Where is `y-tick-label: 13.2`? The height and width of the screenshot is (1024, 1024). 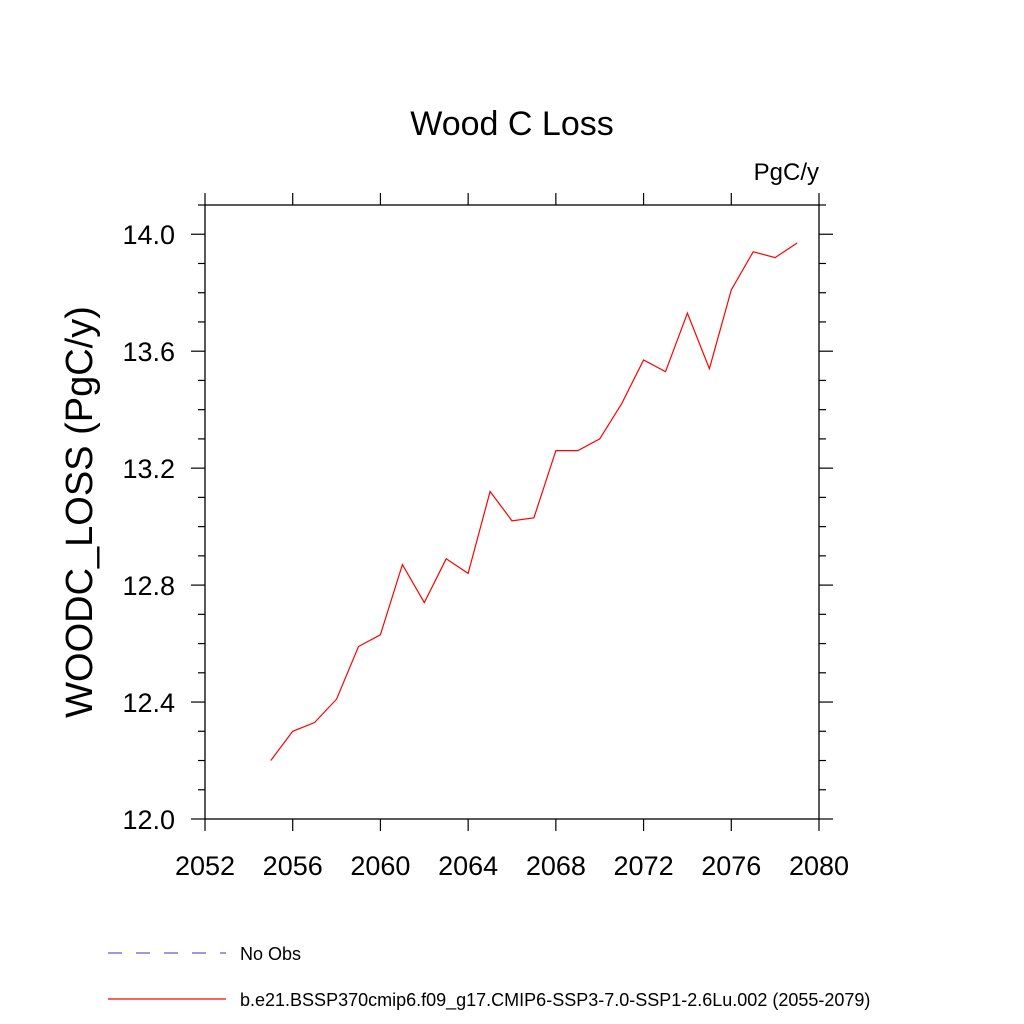
y-tick-label: 13.2 is located at coordinates (148, 469).